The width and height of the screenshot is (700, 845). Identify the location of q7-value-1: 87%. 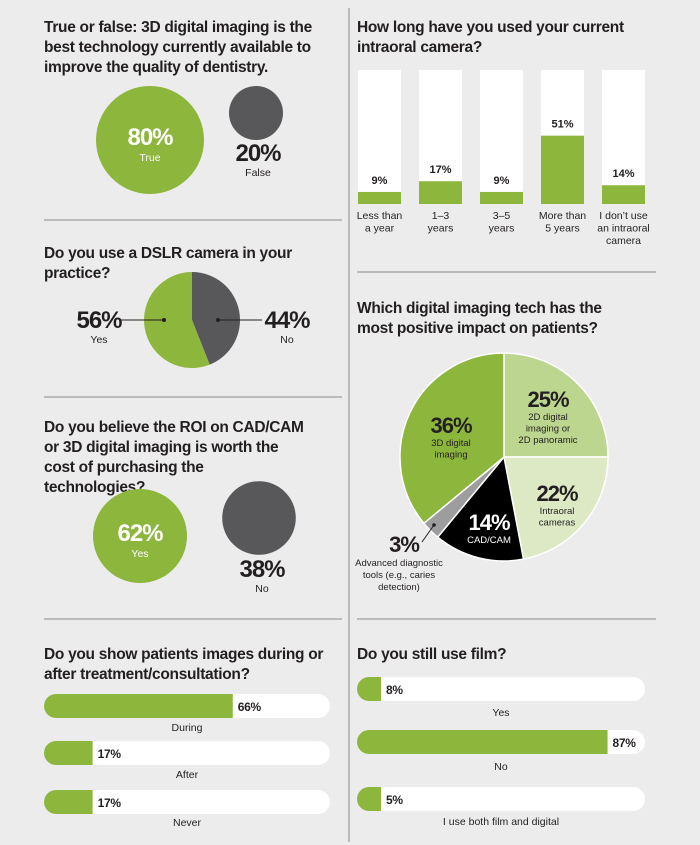
(625, 743).